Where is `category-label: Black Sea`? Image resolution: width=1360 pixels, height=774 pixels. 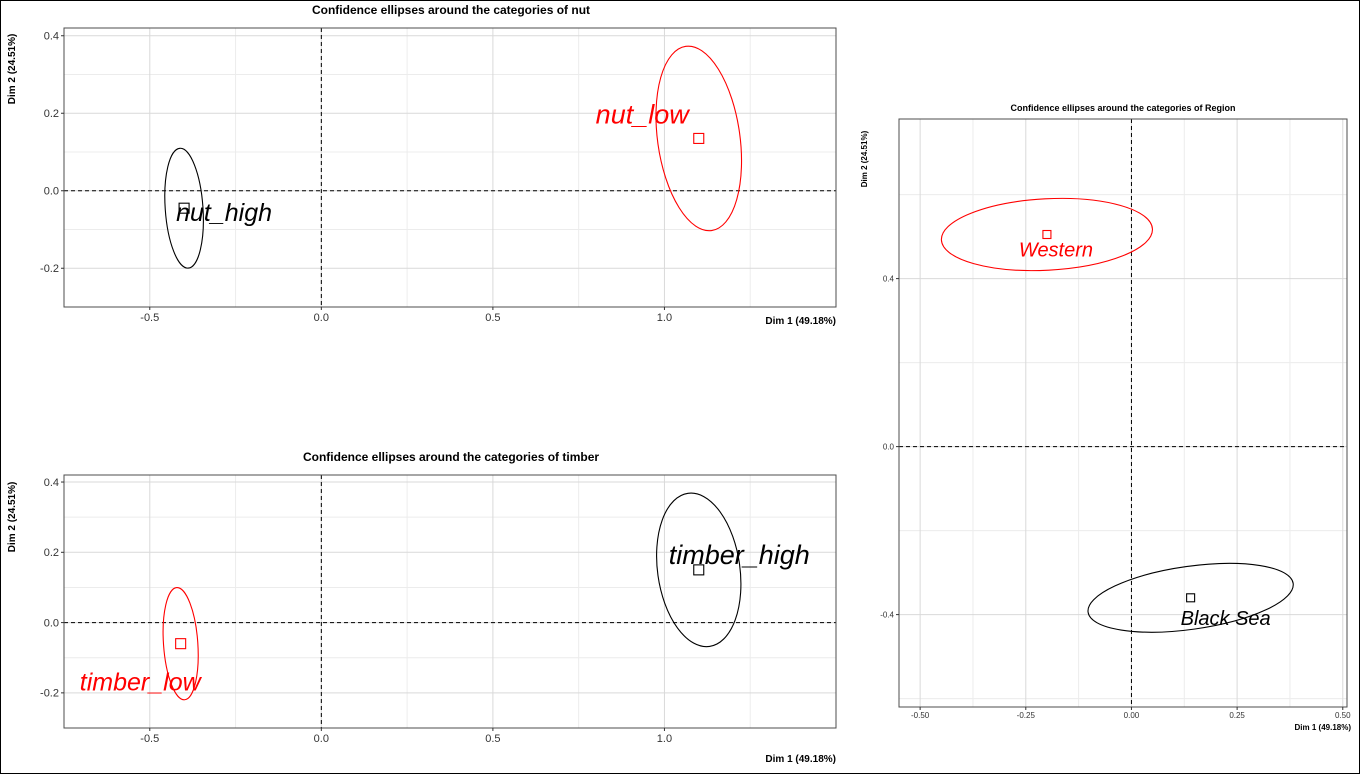
category-label: Black Sea is located at coordinates (1226, 619).